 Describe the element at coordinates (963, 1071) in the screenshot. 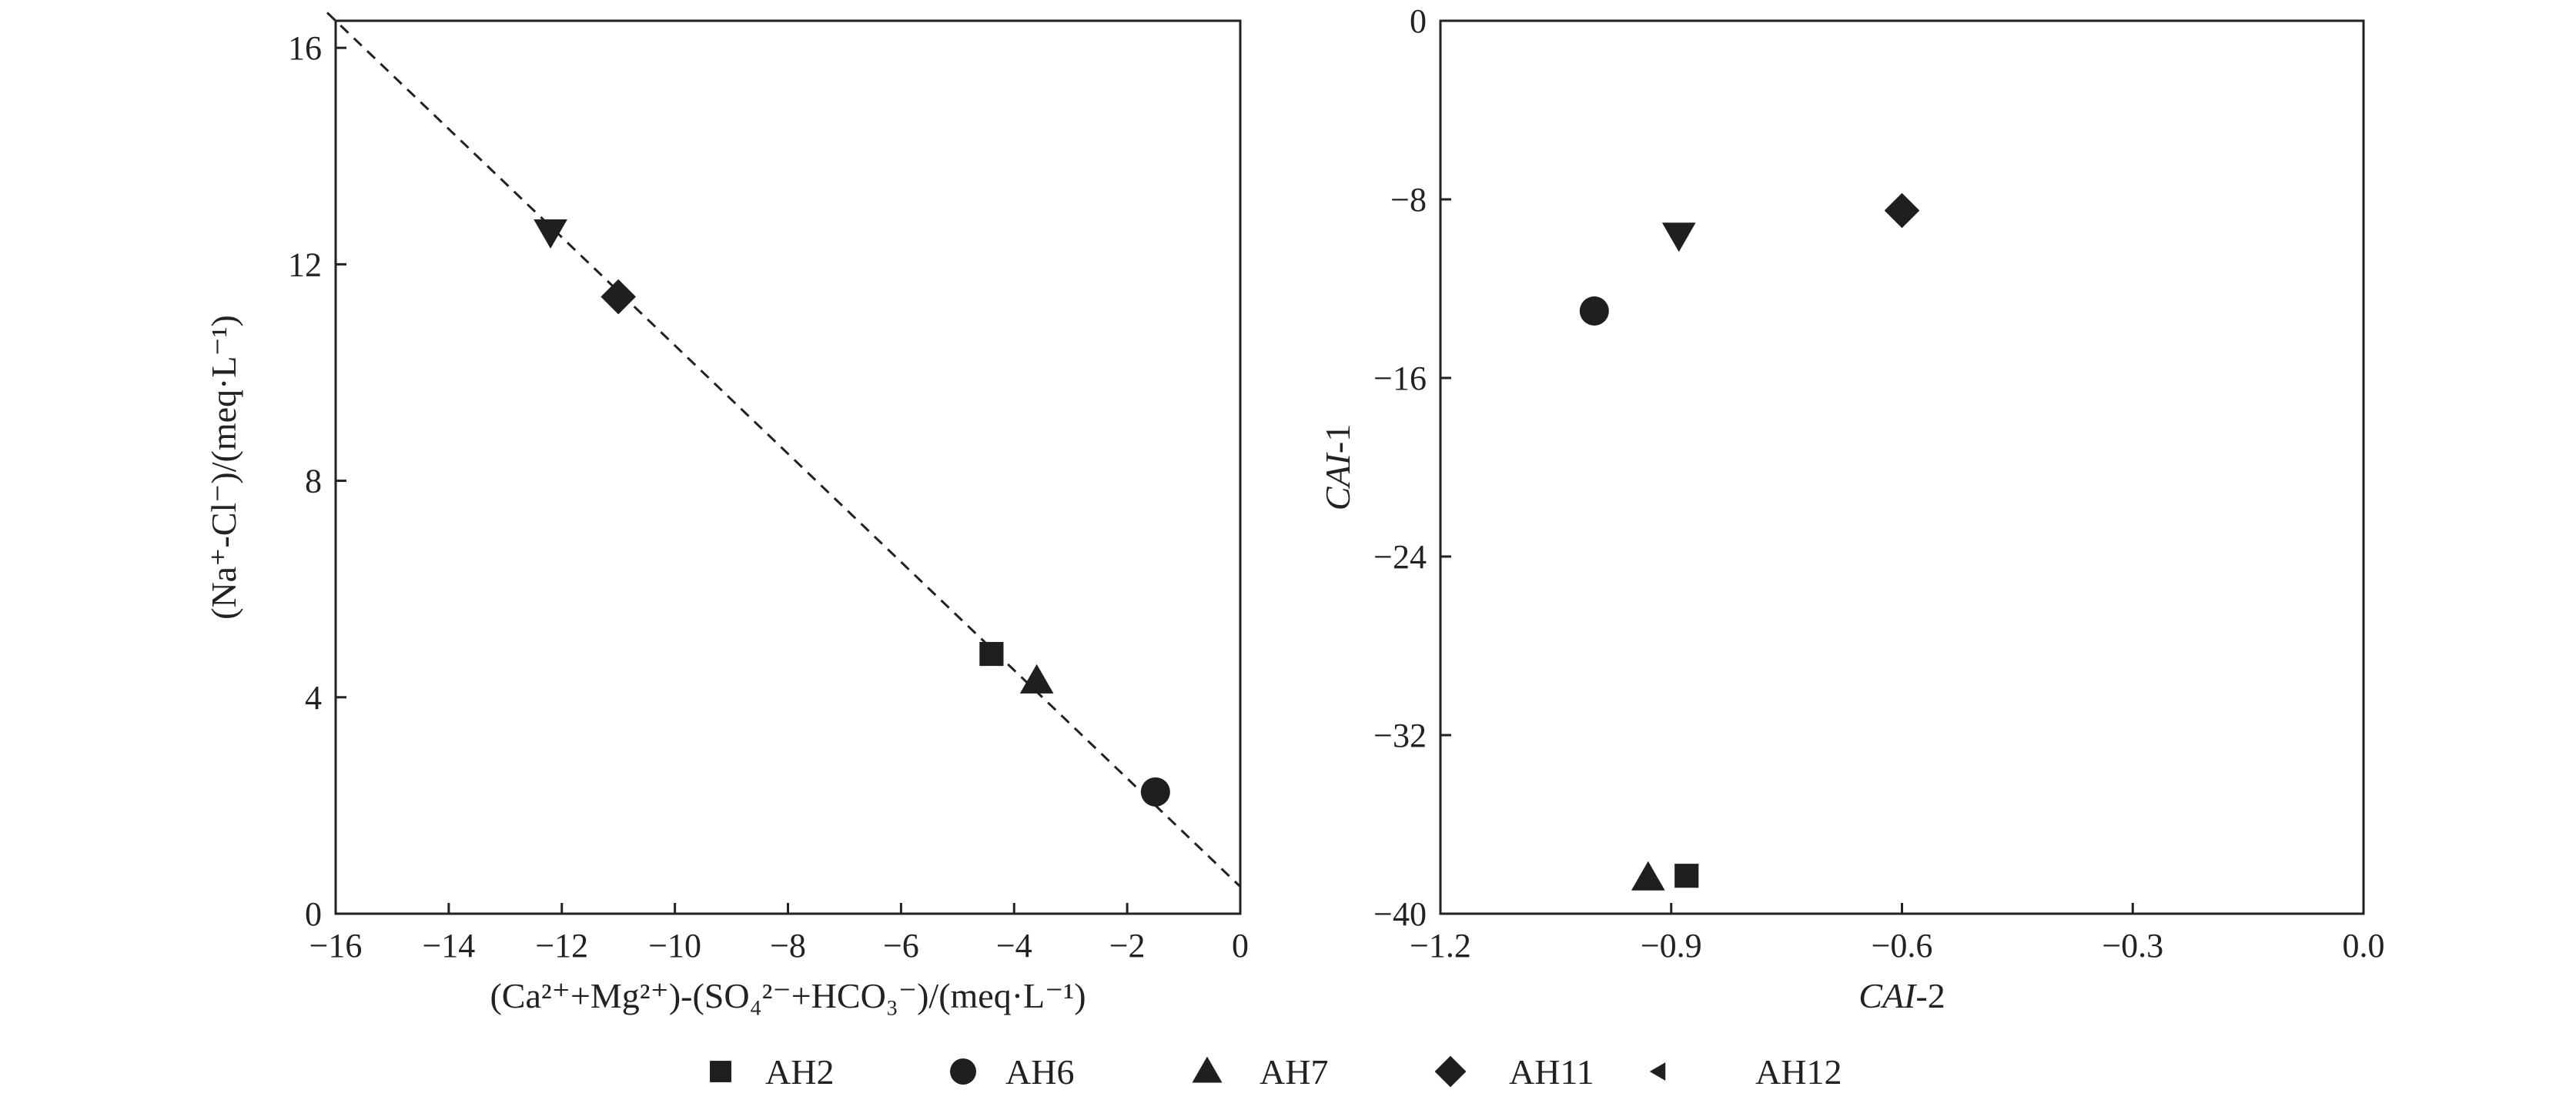

I see `legend-marker-ah6` at that location.